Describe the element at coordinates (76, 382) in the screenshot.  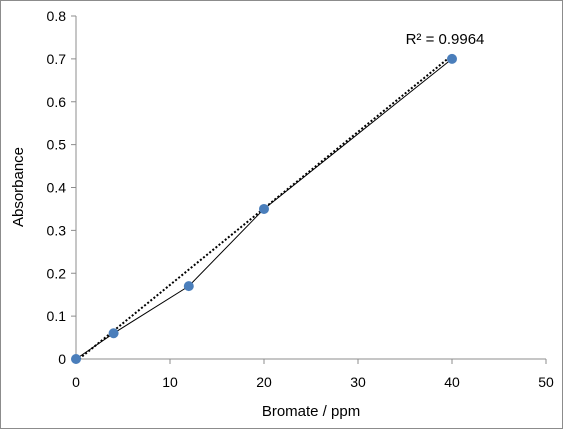
I see `x-tick-label: 0` at that location.